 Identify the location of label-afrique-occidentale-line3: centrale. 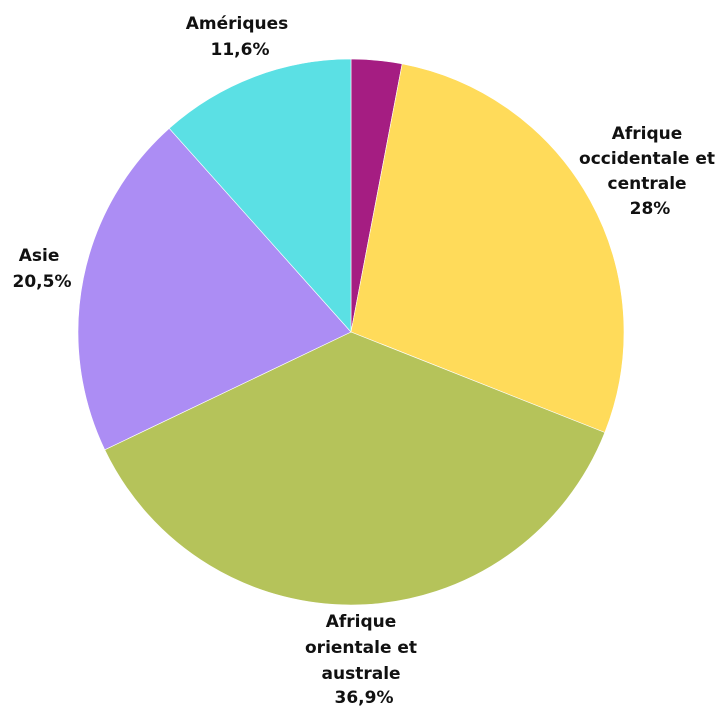
(647, 184).